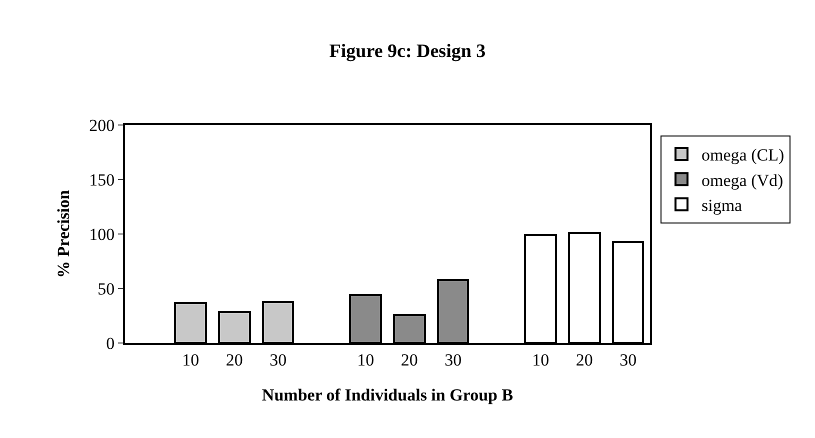 This screenshot has width=815, height=438. I want to click on chart-title: Figure 9c: Design 3, so click(407, 51).